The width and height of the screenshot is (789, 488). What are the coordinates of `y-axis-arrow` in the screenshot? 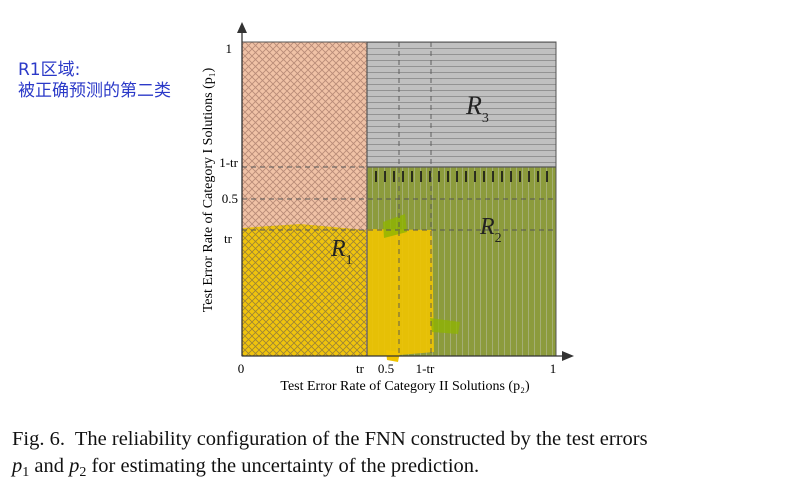 It's located at (242, 27).